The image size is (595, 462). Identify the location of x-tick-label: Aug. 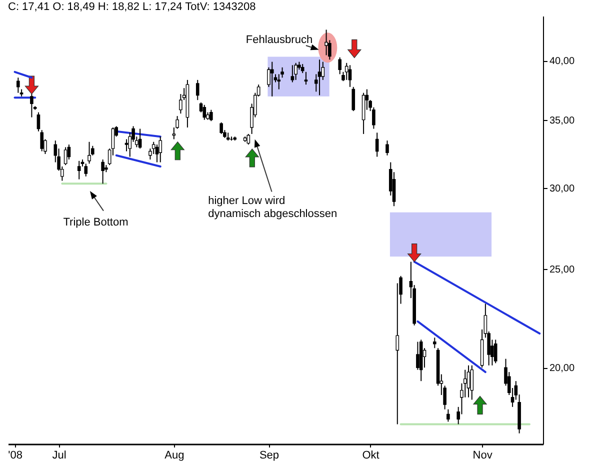
(174, 456).